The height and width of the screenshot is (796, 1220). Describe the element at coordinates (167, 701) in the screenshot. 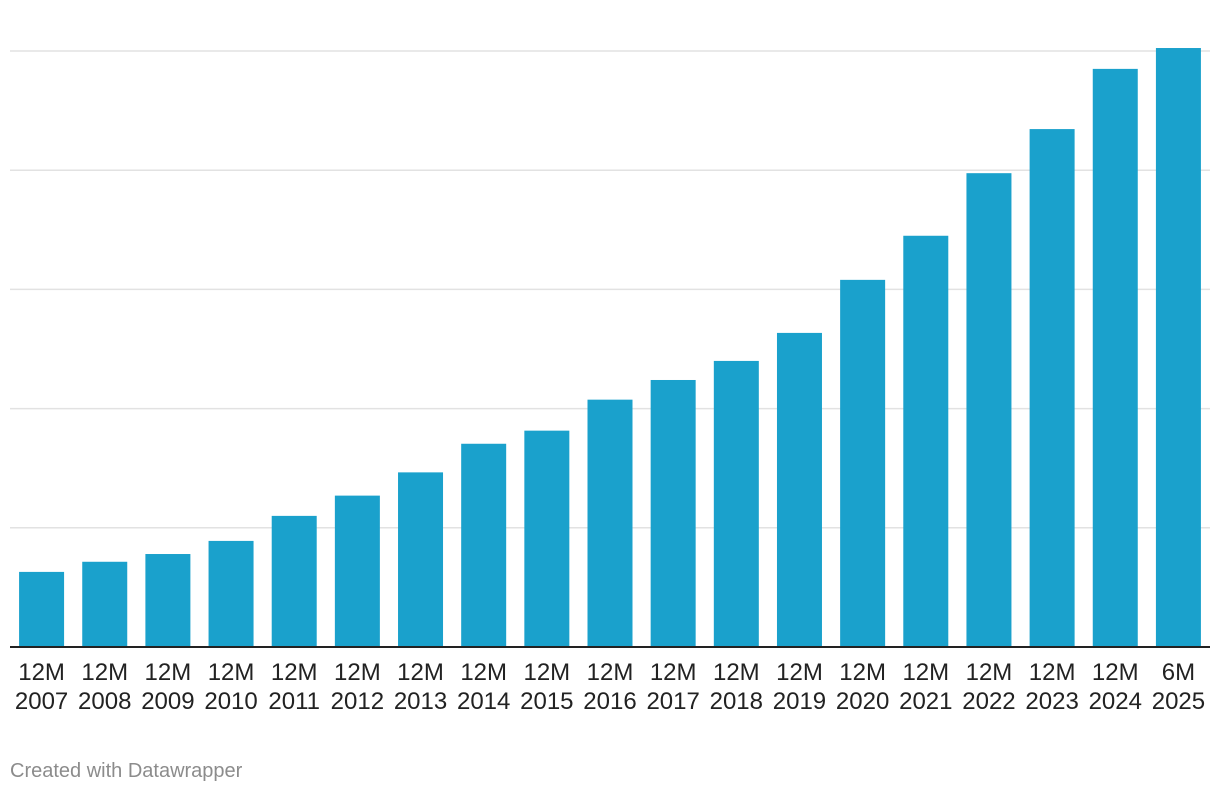

I see `x-tick-label: 2009` at that location.